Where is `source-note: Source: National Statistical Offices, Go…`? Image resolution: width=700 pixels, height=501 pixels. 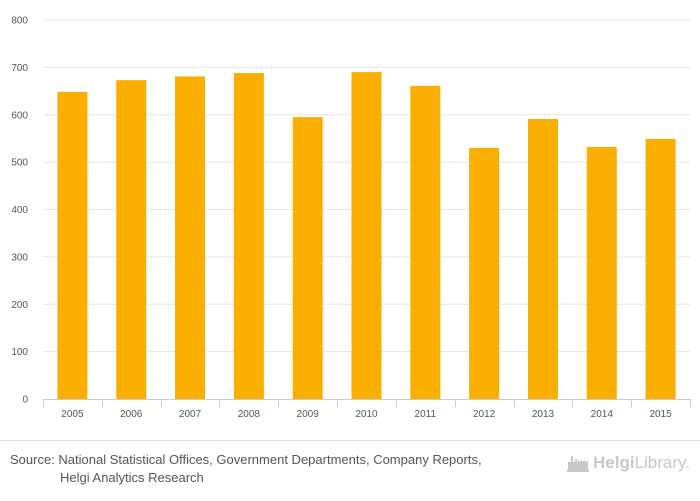 source-note: Source: National Statistical Offices, Go… is located at coordinates (280, 469).